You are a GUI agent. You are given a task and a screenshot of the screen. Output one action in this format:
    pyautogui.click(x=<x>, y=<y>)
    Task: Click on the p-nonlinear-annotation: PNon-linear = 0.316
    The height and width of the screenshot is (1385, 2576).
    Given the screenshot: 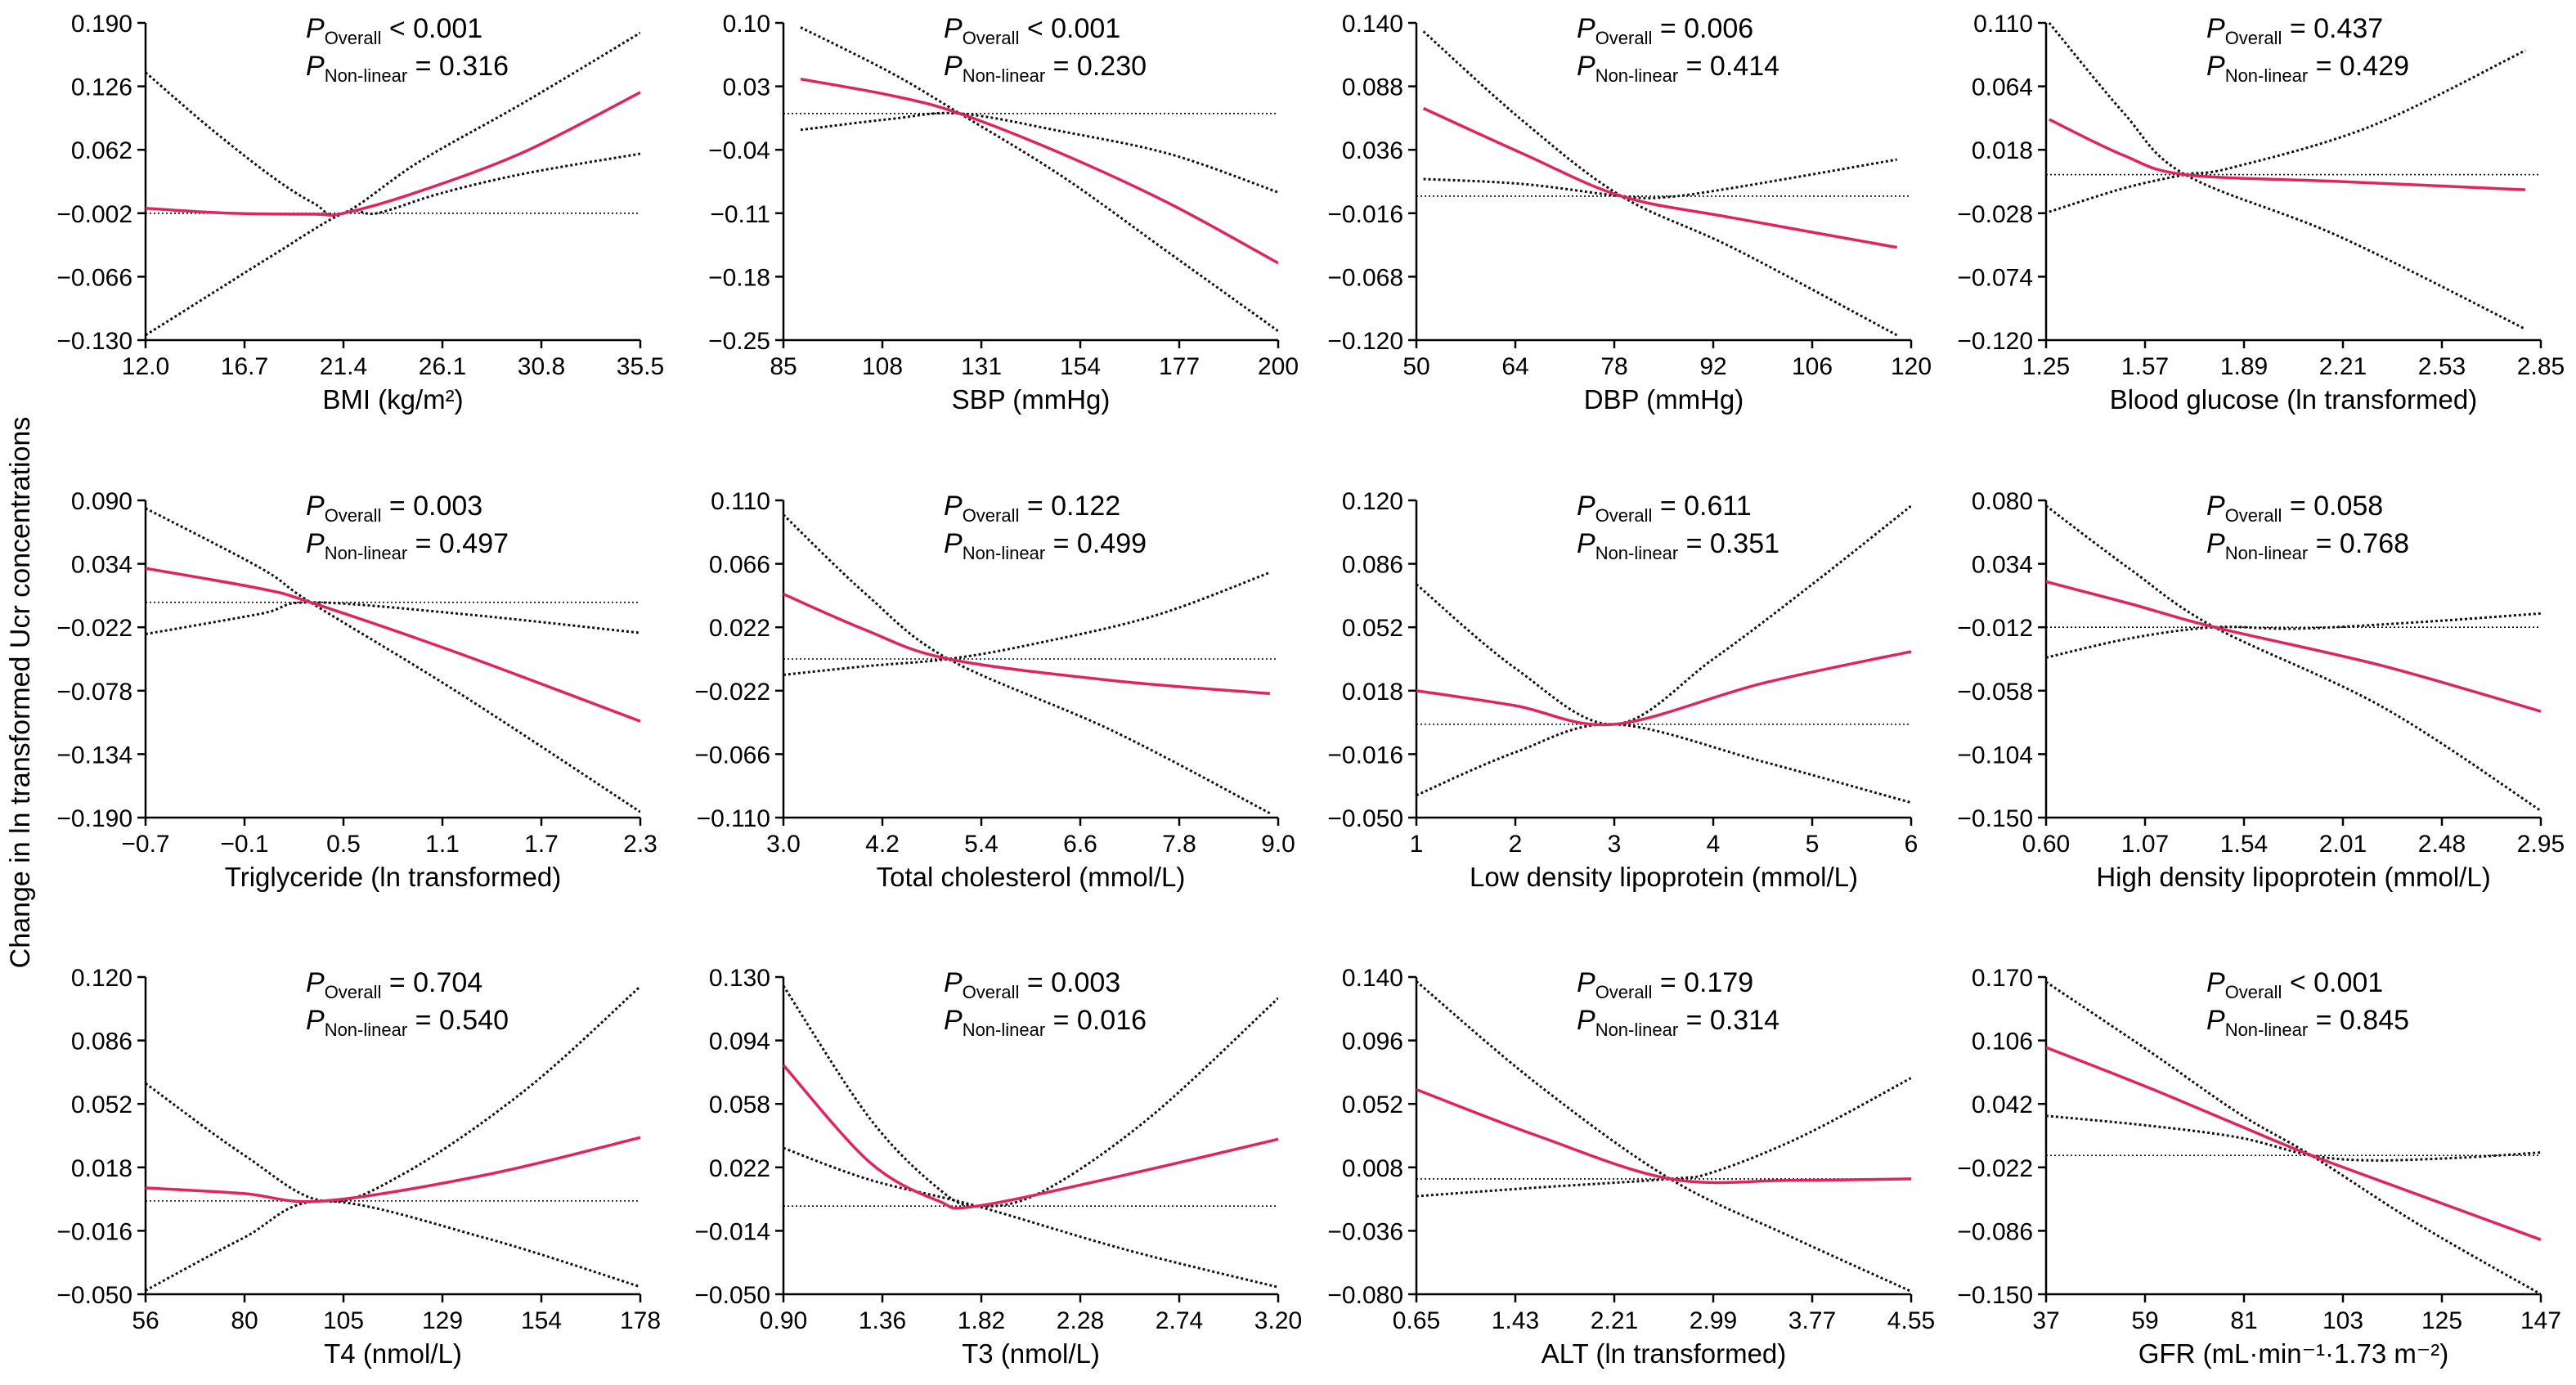 What is the action you would take?
    pyautogui.click(x=408, y=69)
    